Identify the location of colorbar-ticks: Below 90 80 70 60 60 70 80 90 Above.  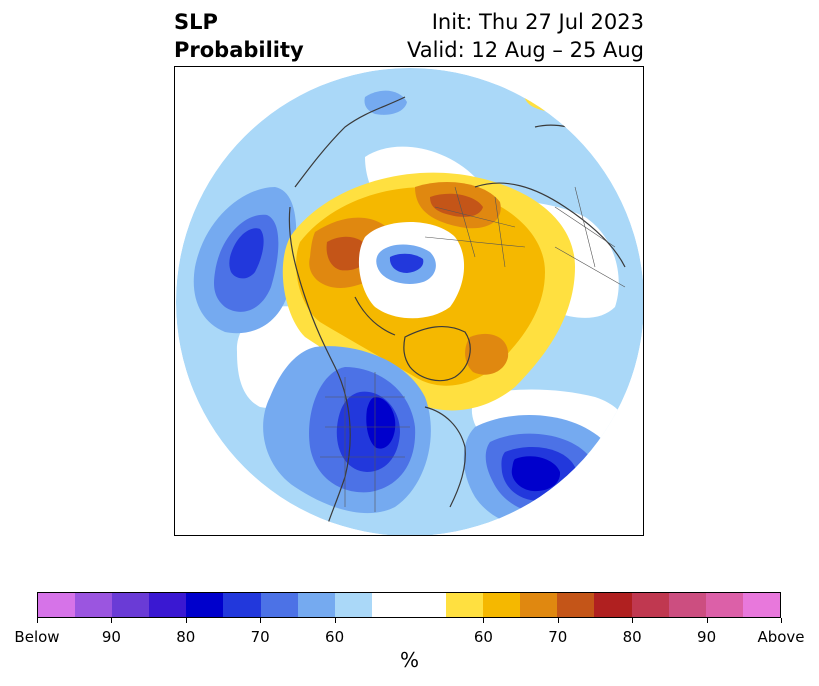
(409, 633).